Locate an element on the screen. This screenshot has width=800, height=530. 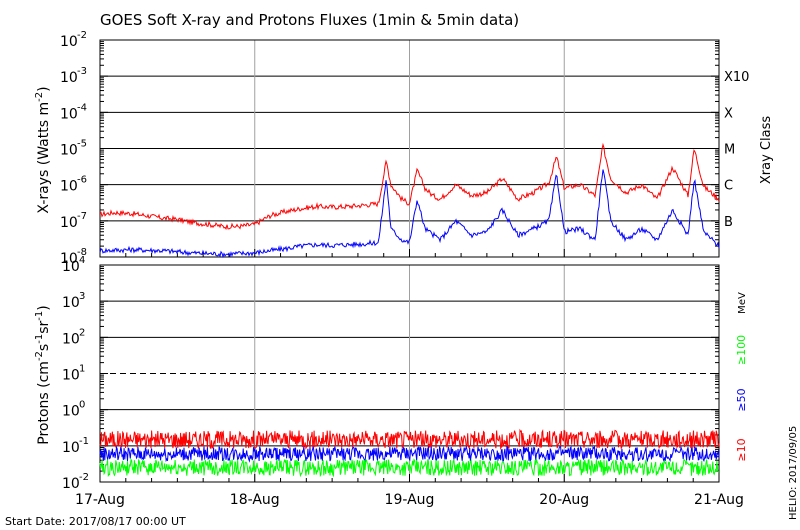
x-tick-label: 19-Aug is located at coordinates (410, 500).